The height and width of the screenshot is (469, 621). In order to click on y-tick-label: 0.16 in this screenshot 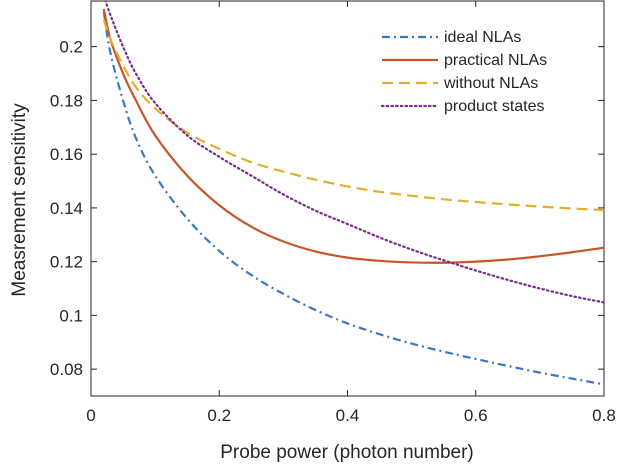, I will do `click(66, 154)`.